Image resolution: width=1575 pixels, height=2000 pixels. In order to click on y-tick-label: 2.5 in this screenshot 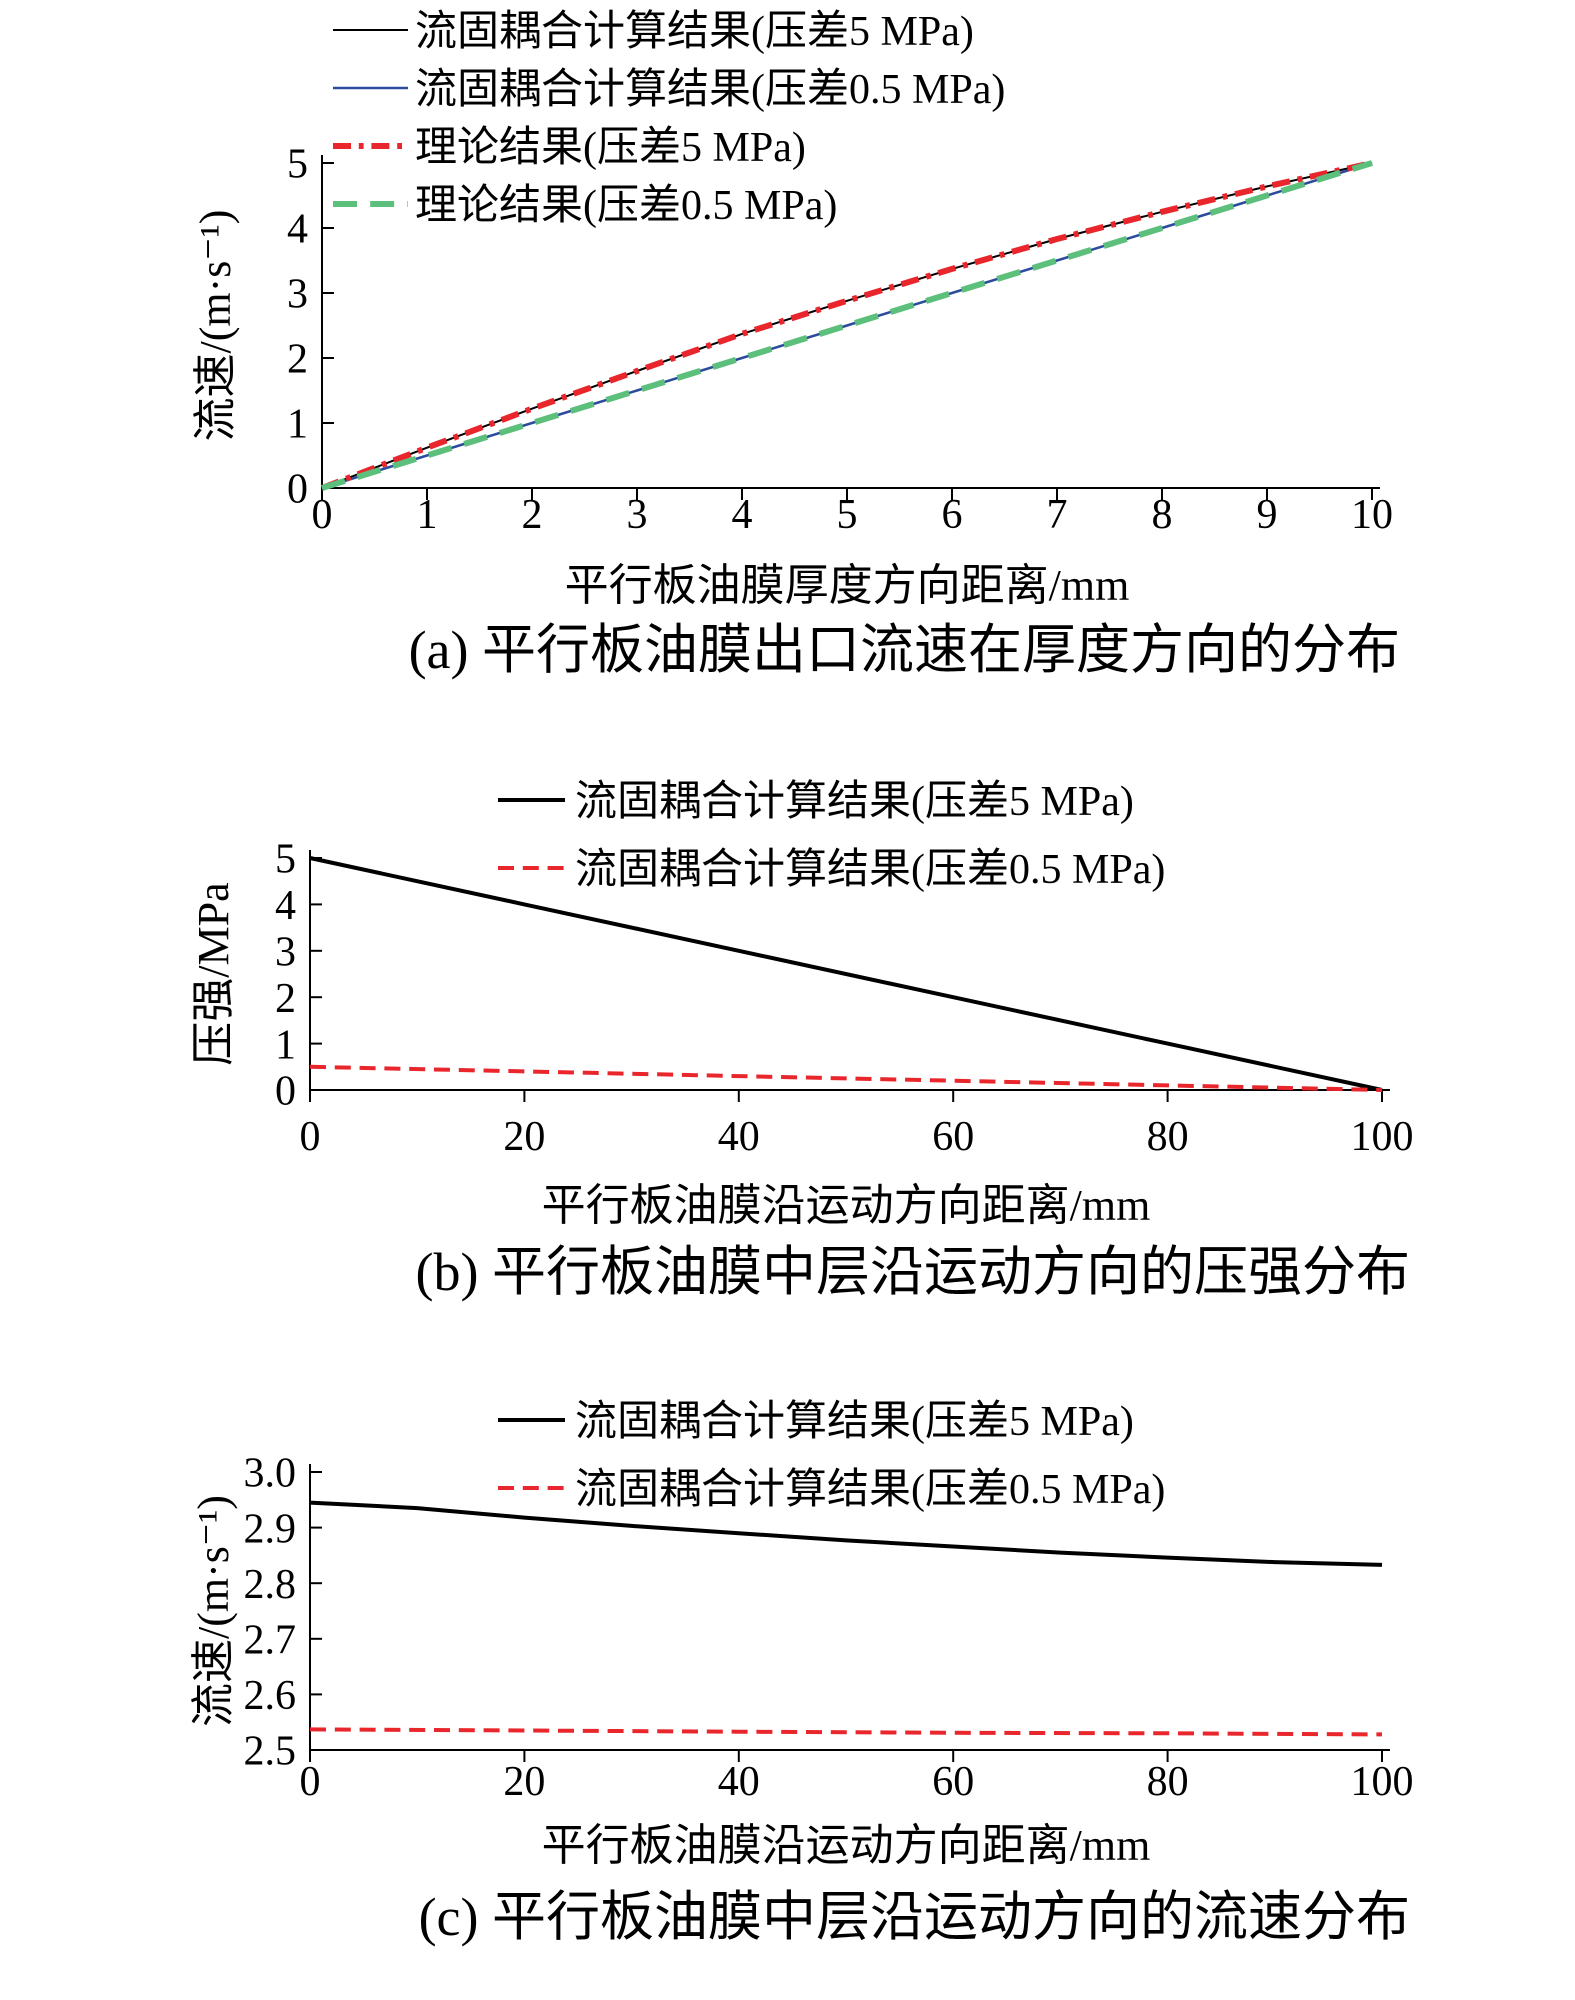, I will do `click(270, 1752)`.